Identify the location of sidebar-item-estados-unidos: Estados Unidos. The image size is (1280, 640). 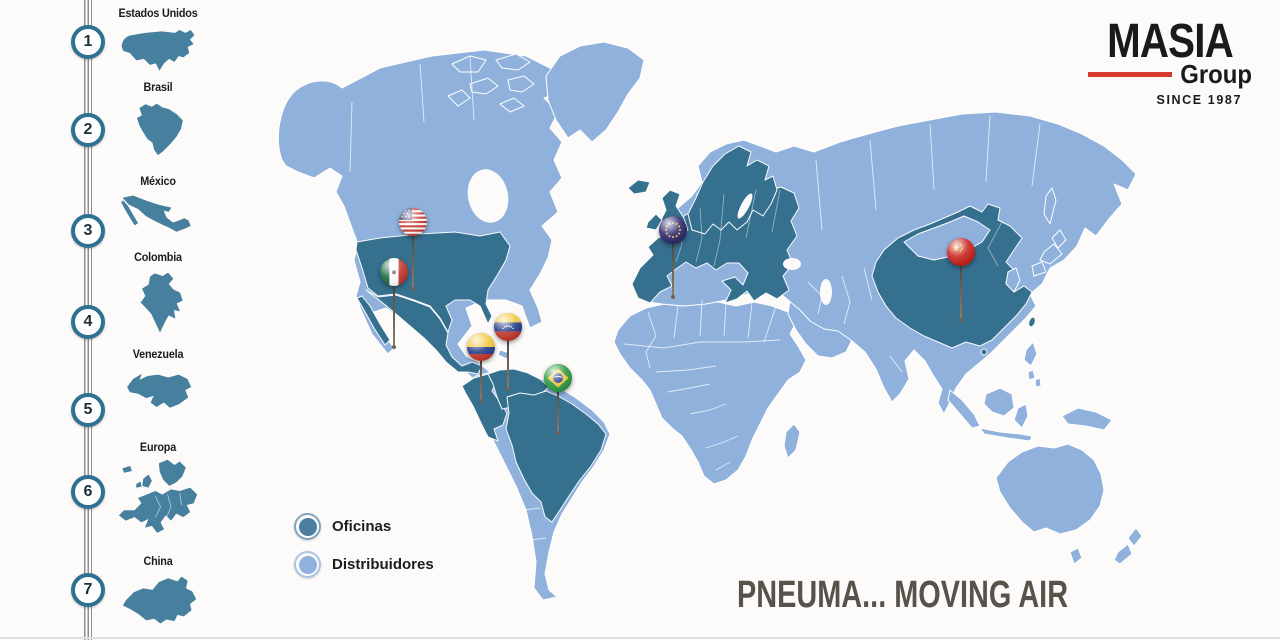
(158, 44).